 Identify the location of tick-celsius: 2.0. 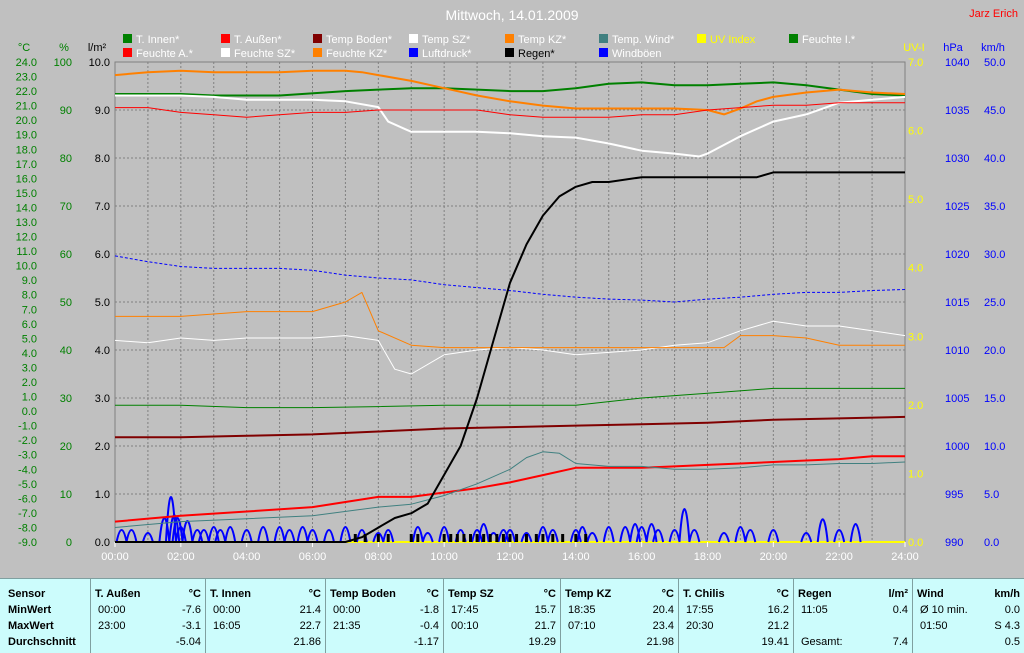
(29, 383).